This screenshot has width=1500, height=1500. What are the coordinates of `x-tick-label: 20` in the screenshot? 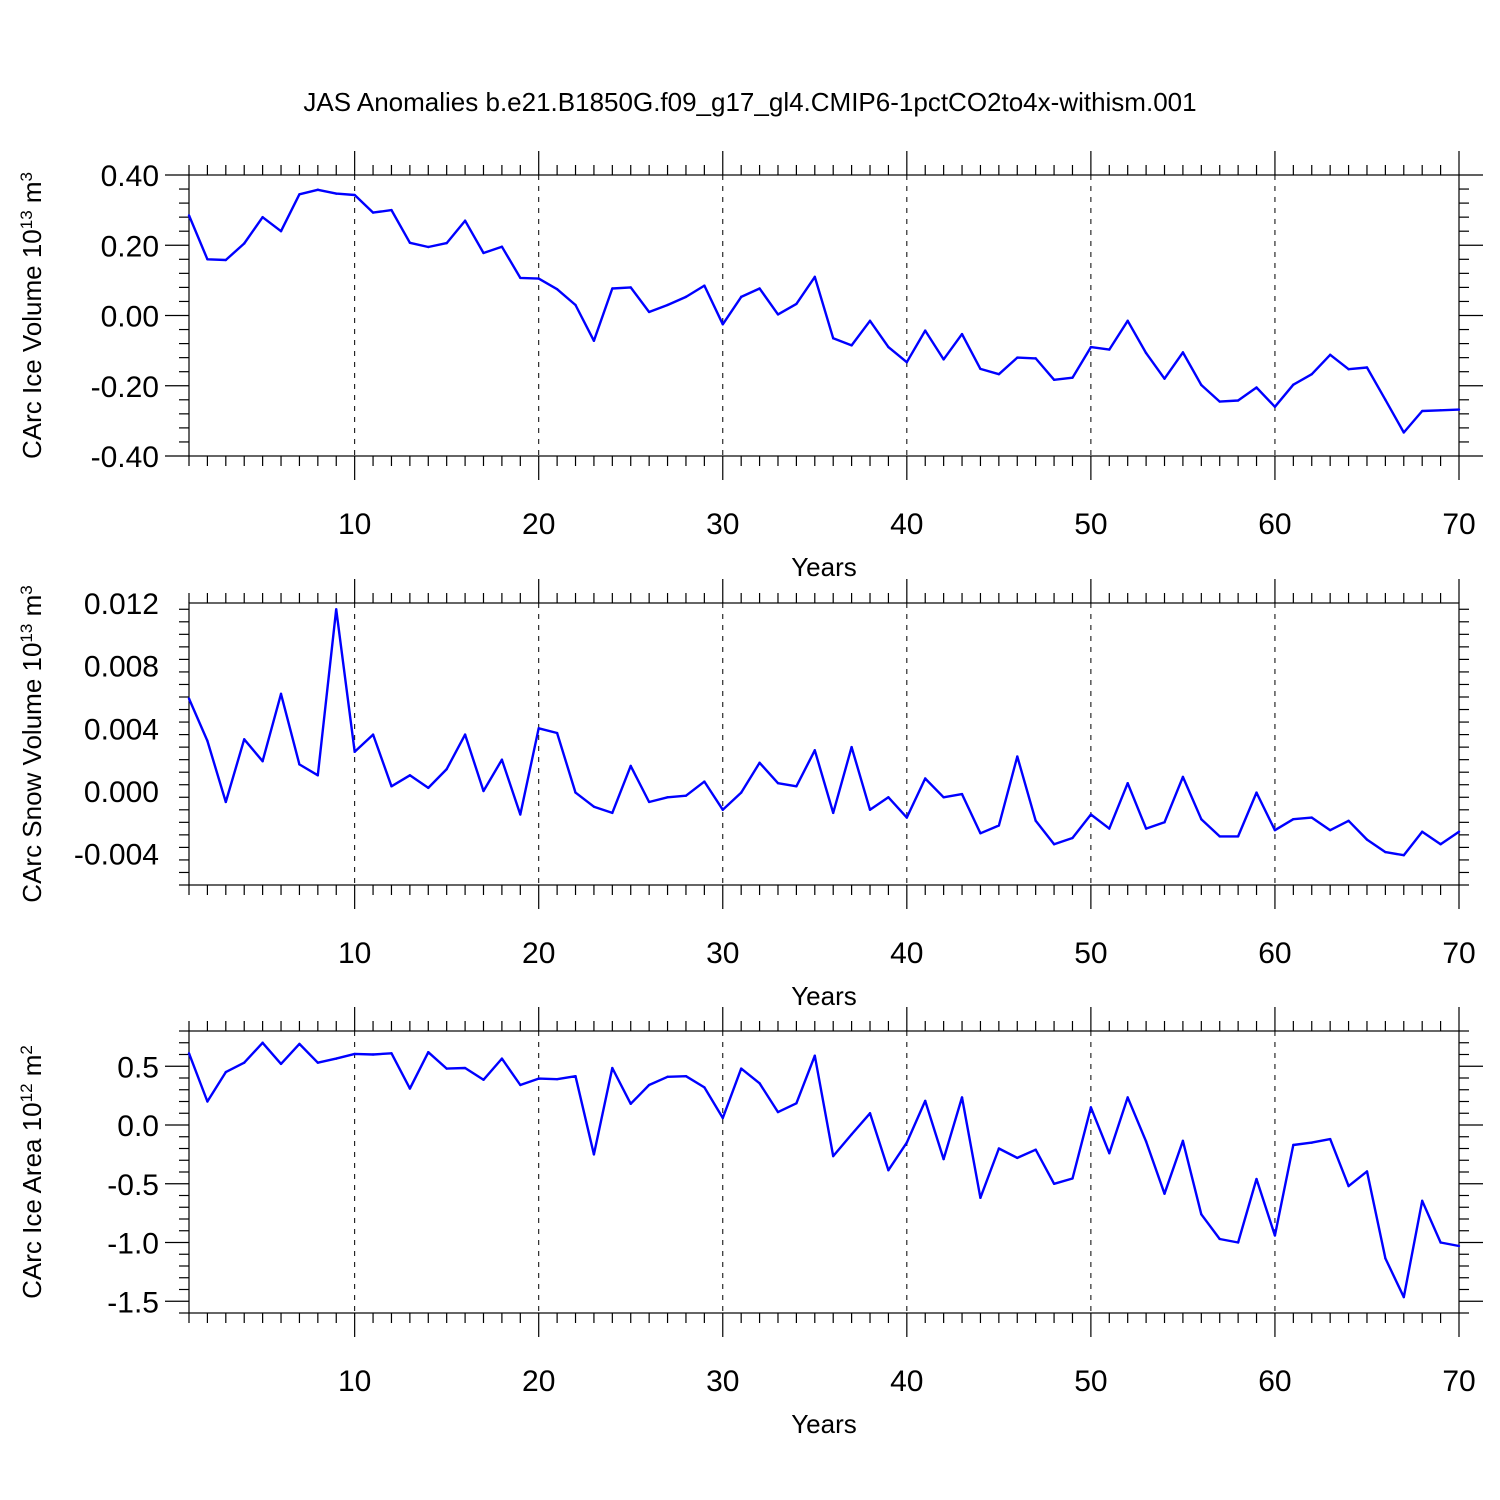 It's located at (538, 953).